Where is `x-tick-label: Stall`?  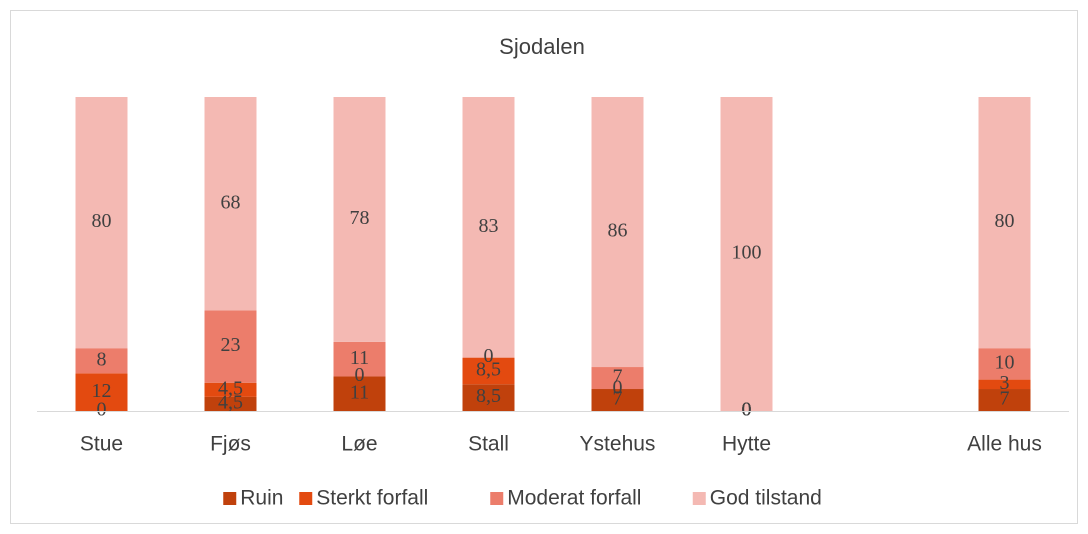 x-tick-label: Stall is located at coordinates (488, 444).